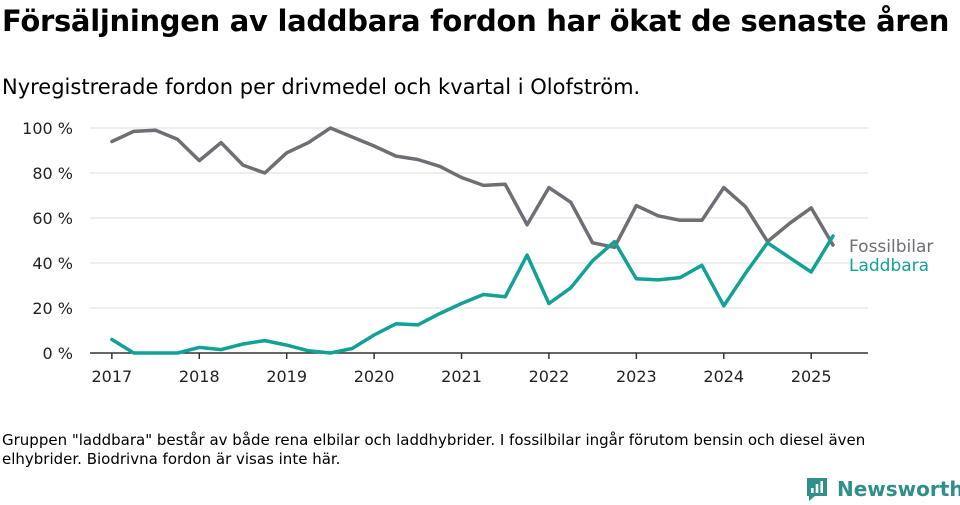  I want to click on brand-name: Newsworthy, so click(898, 489).